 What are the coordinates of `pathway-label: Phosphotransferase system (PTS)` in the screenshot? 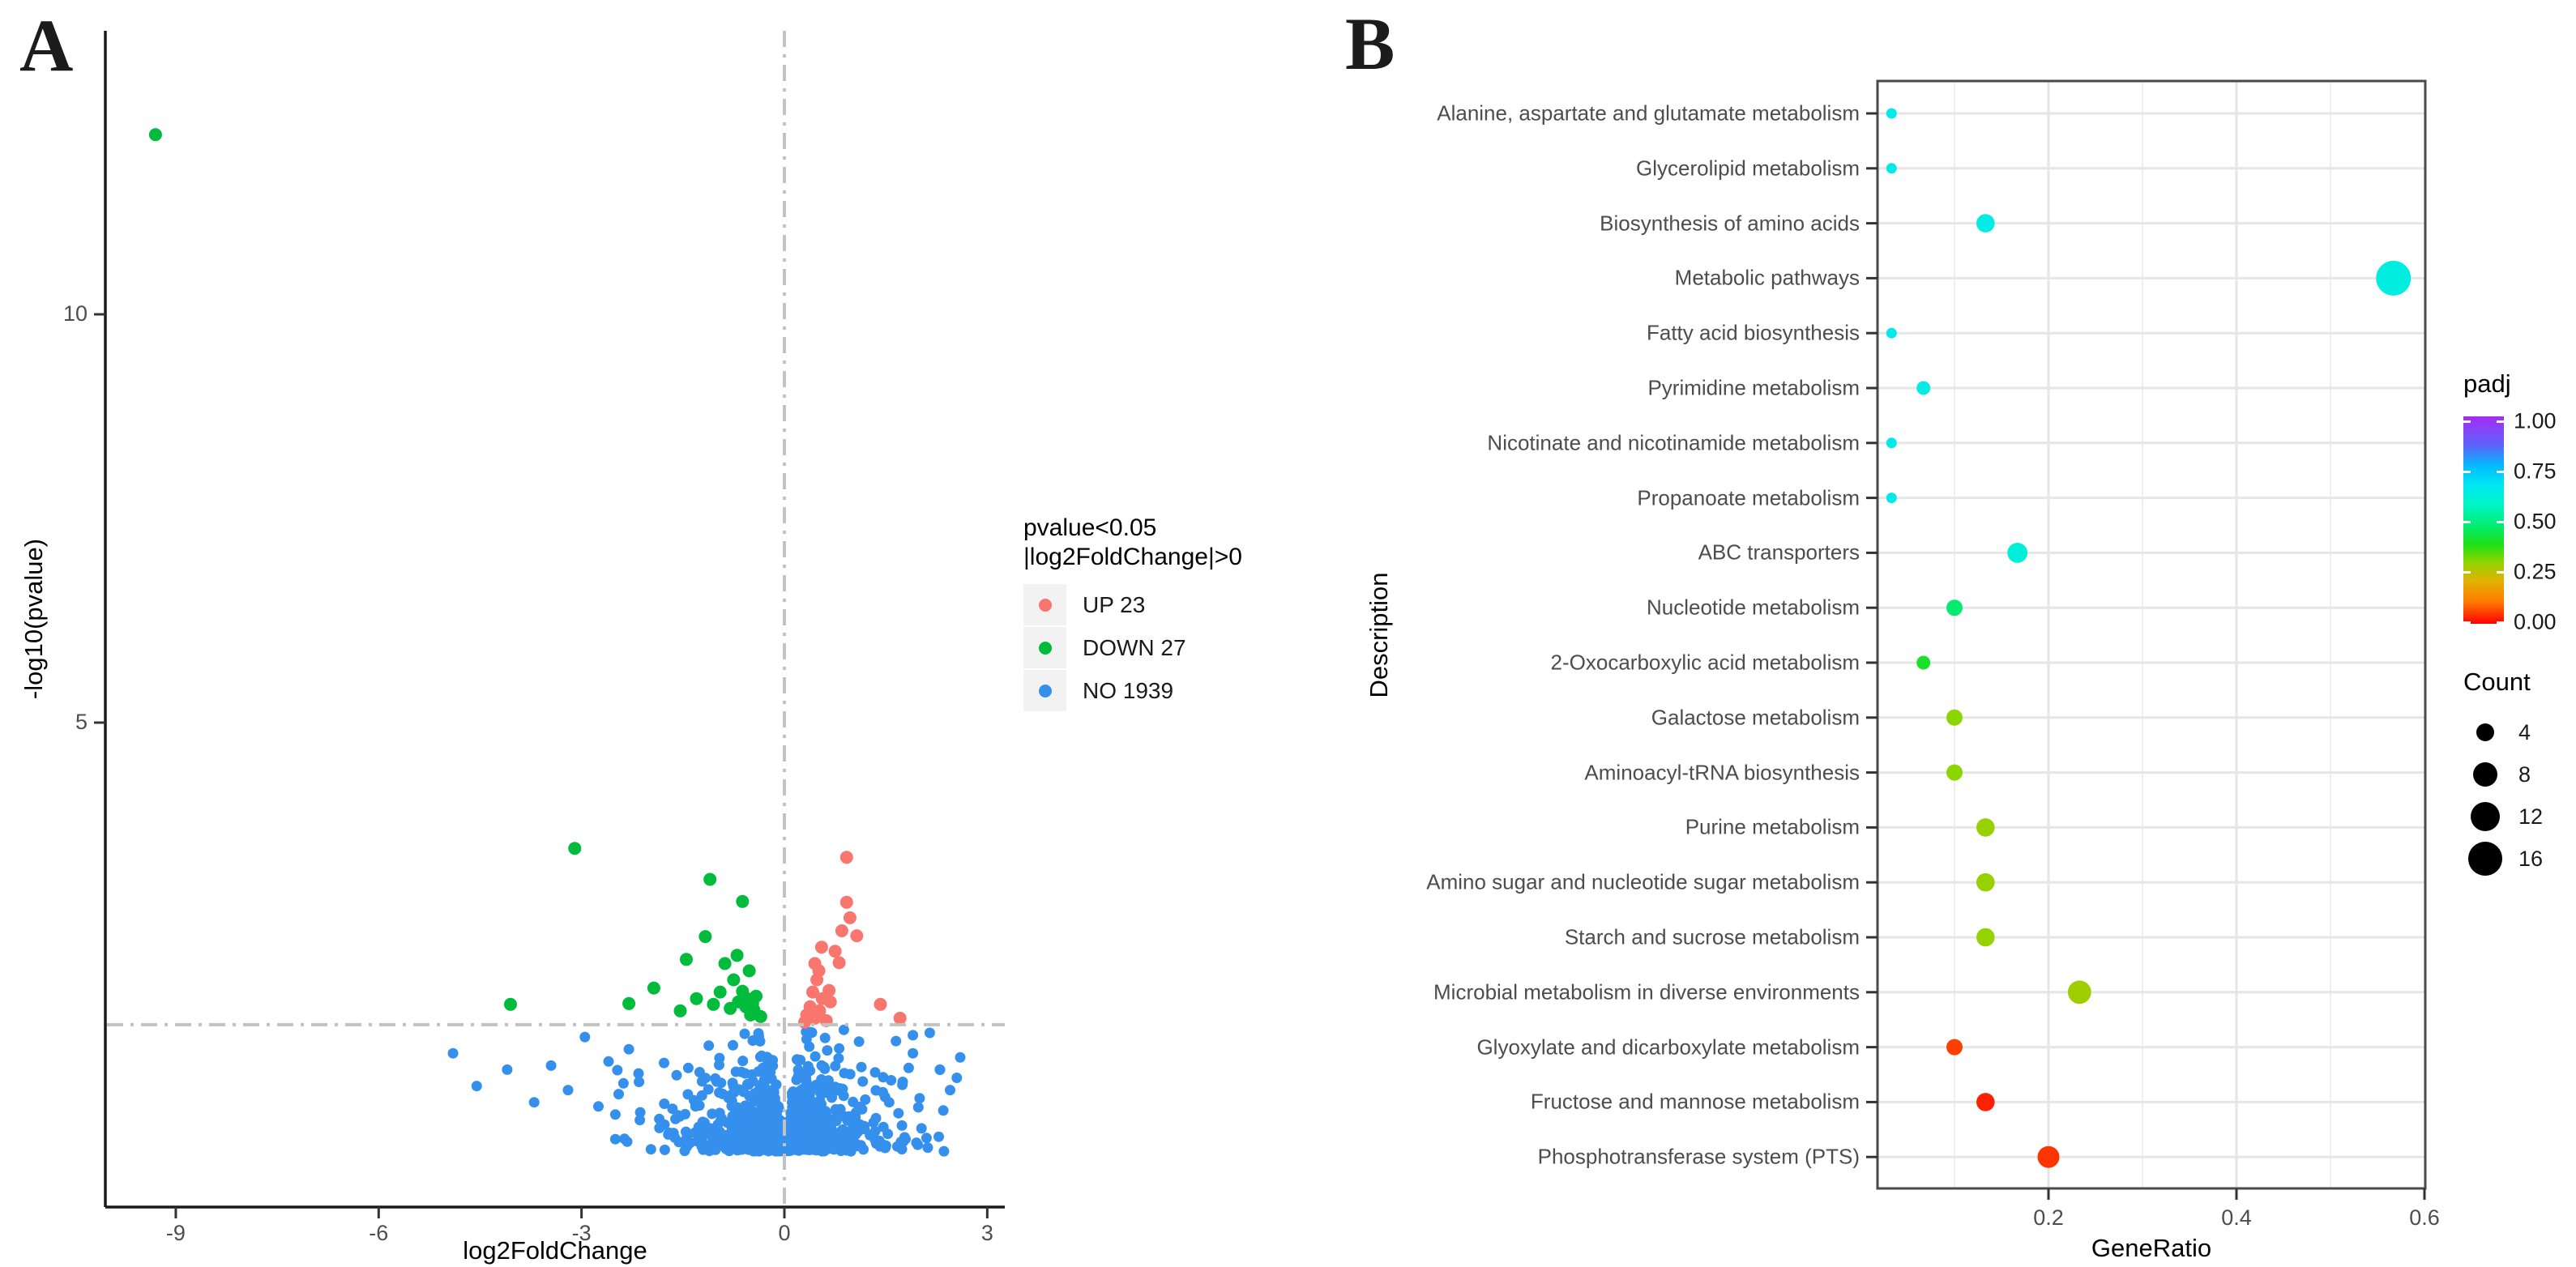 It's located at (1698, 1156).